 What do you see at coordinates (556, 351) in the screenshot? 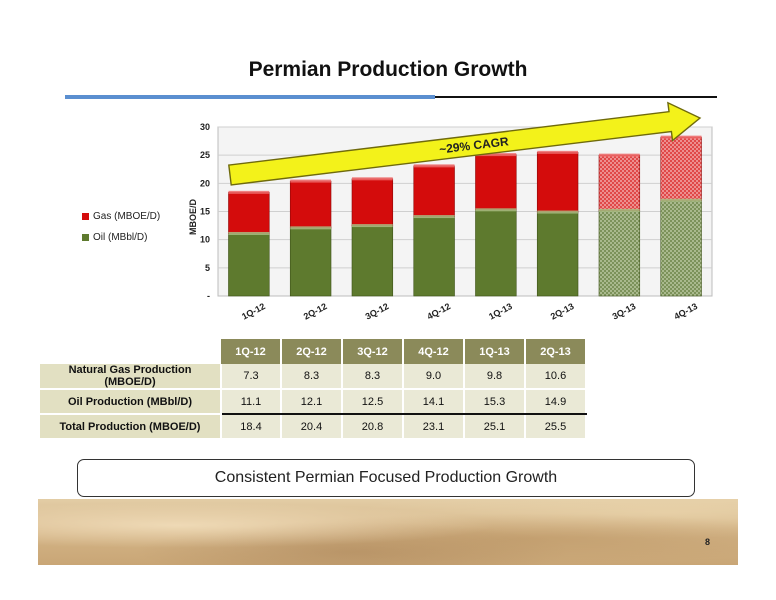
I see `table-header-cell: 2Q-13` at bounding box center [556, 351].